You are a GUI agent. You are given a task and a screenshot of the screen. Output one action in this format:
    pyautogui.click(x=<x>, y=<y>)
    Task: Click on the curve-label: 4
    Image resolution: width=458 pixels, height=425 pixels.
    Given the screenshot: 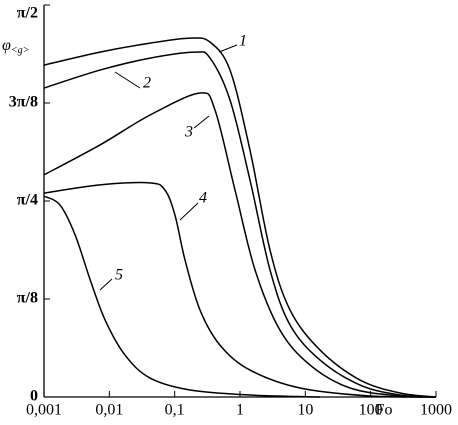 What is the action you would take?
    pyautogui.click(x=203, y=198)
    